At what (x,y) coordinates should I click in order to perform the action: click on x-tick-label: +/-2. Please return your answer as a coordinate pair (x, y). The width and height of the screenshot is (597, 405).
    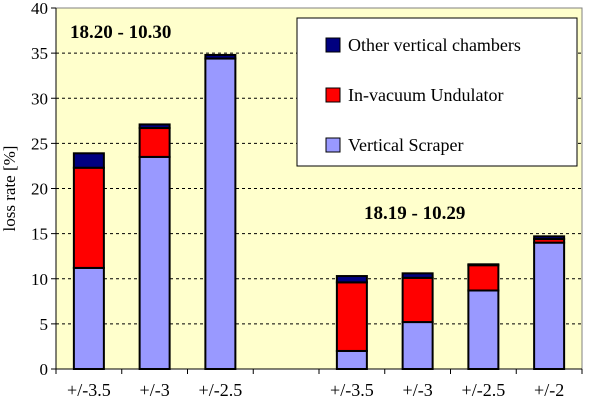
    Looking at the image, I should click on (549, 390).